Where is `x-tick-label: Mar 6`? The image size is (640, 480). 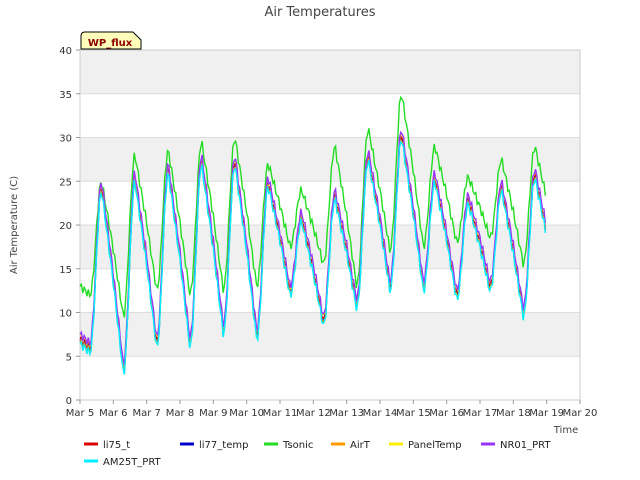 x-tick-label: Mar 6 is located at coordinates (113, 413).